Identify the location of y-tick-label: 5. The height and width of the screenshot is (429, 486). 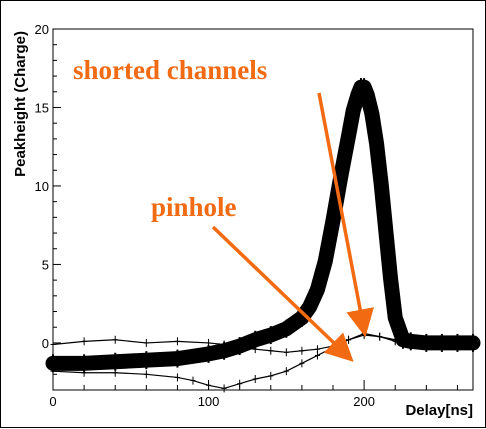
(45, 264).